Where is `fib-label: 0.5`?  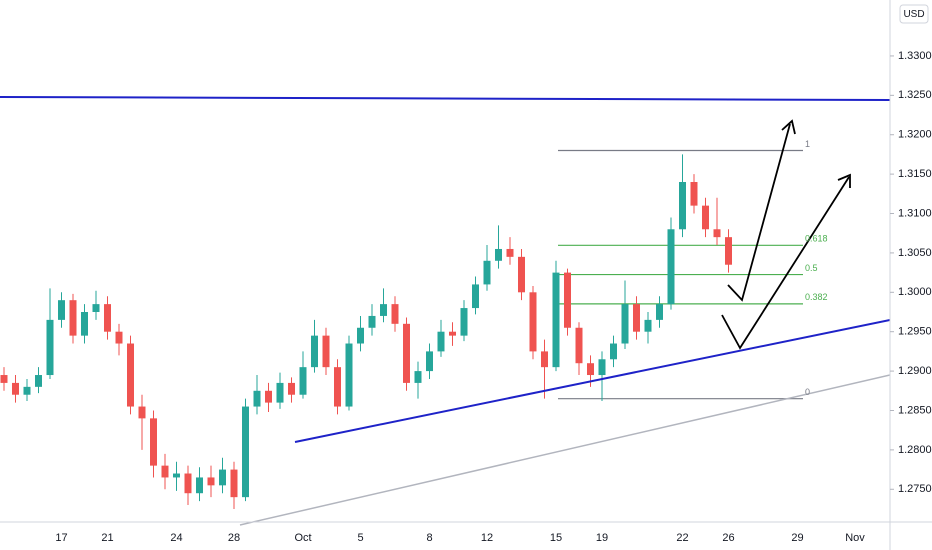 fib-label: 0.5 is located at coordinates (811, 268).